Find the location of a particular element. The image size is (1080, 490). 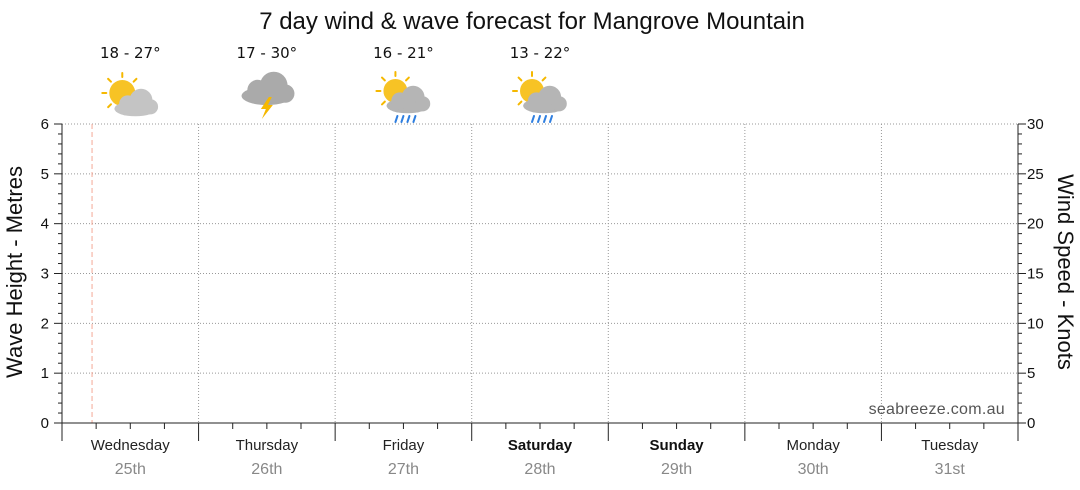

x-day-date-label: 29th is located at coordinates (676, 469).